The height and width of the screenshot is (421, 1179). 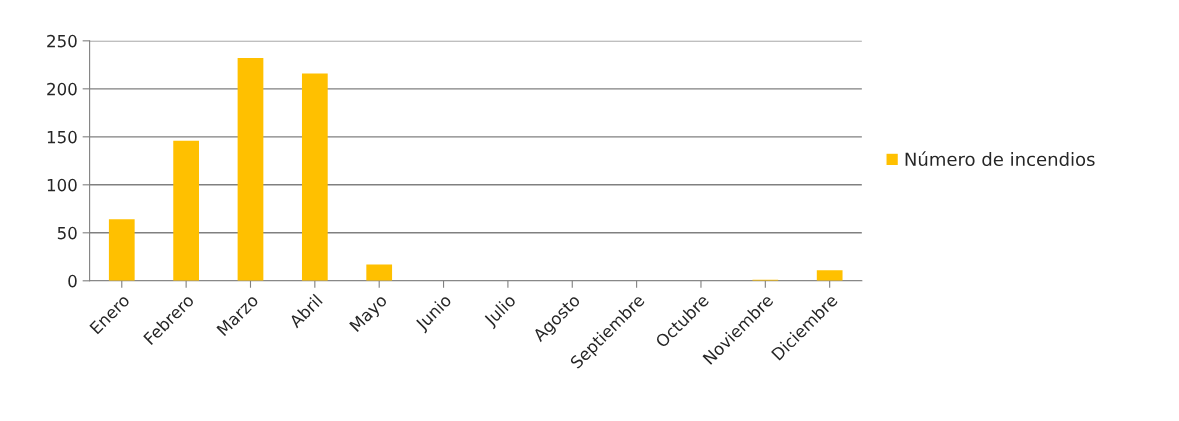 I want to click on legend-label: Número de incendios, so click(x=1000, y=159).